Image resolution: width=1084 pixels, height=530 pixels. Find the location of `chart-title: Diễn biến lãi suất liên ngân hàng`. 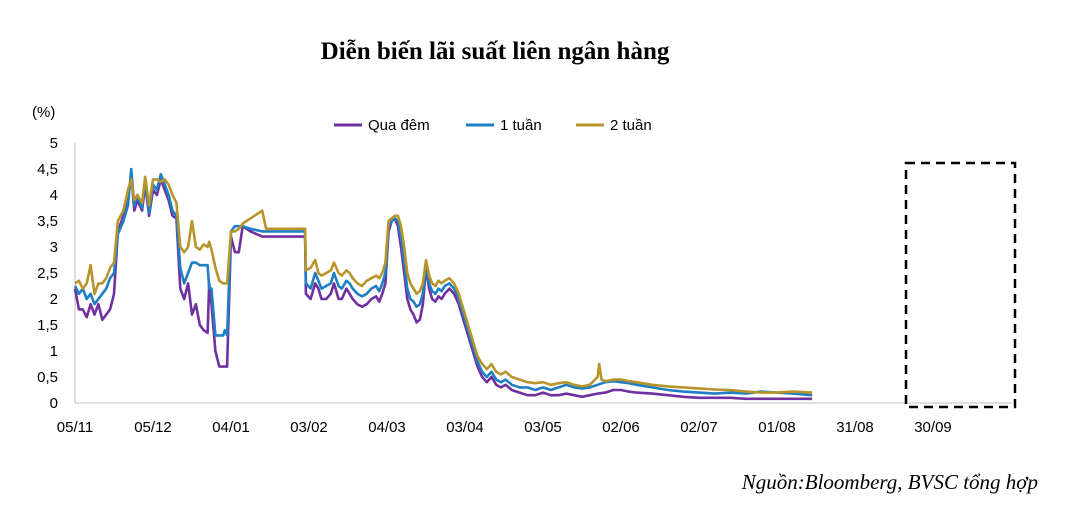

chart-title: Diễn biến lãi suất liên ngân hàng is located at coordinates (495, 51).